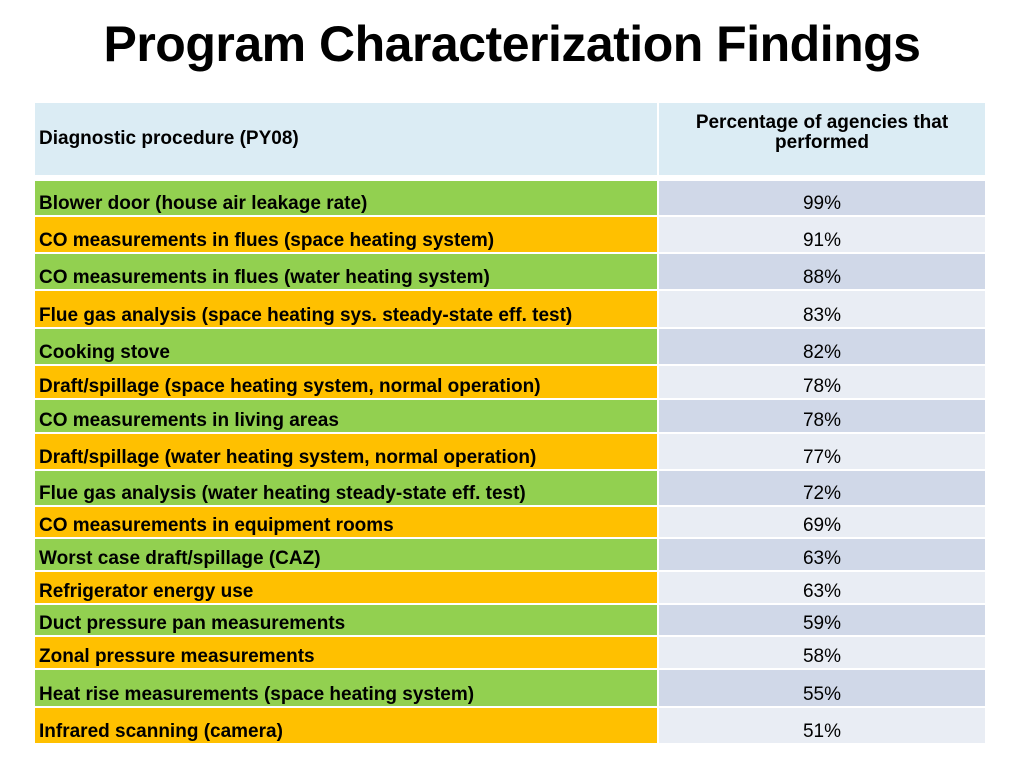 The height and width of the screenshot is (768, 1024). I want to click on percentage-cell: 58%, so click(822, 652).